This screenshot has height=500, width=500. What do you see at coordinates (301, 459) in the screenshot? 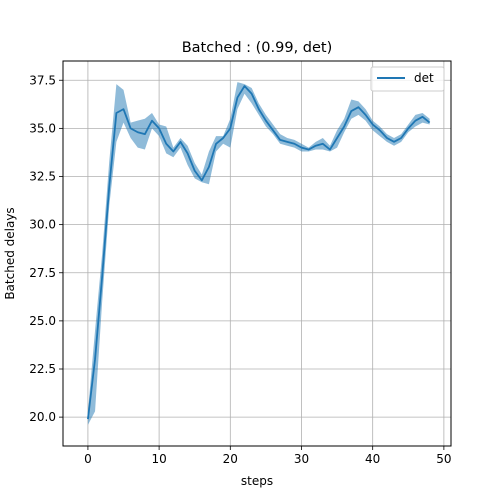
I see `x-tick-label: 30` at bounding box center [301, 459].